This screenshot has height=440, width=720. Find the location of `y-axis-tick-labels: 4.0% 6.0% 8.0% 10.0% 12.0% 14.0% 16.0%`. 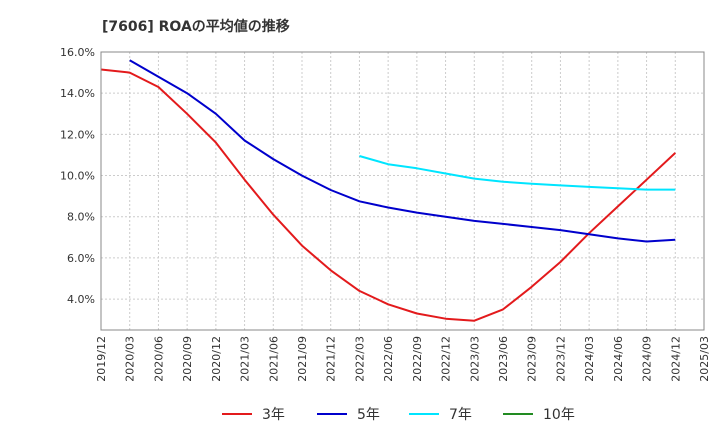

y-axis-tick-labels: 4.0% 6.0% 8.0% 10.0% 12.0% 14.0% 16.0% is located at coordinates (77, 176).